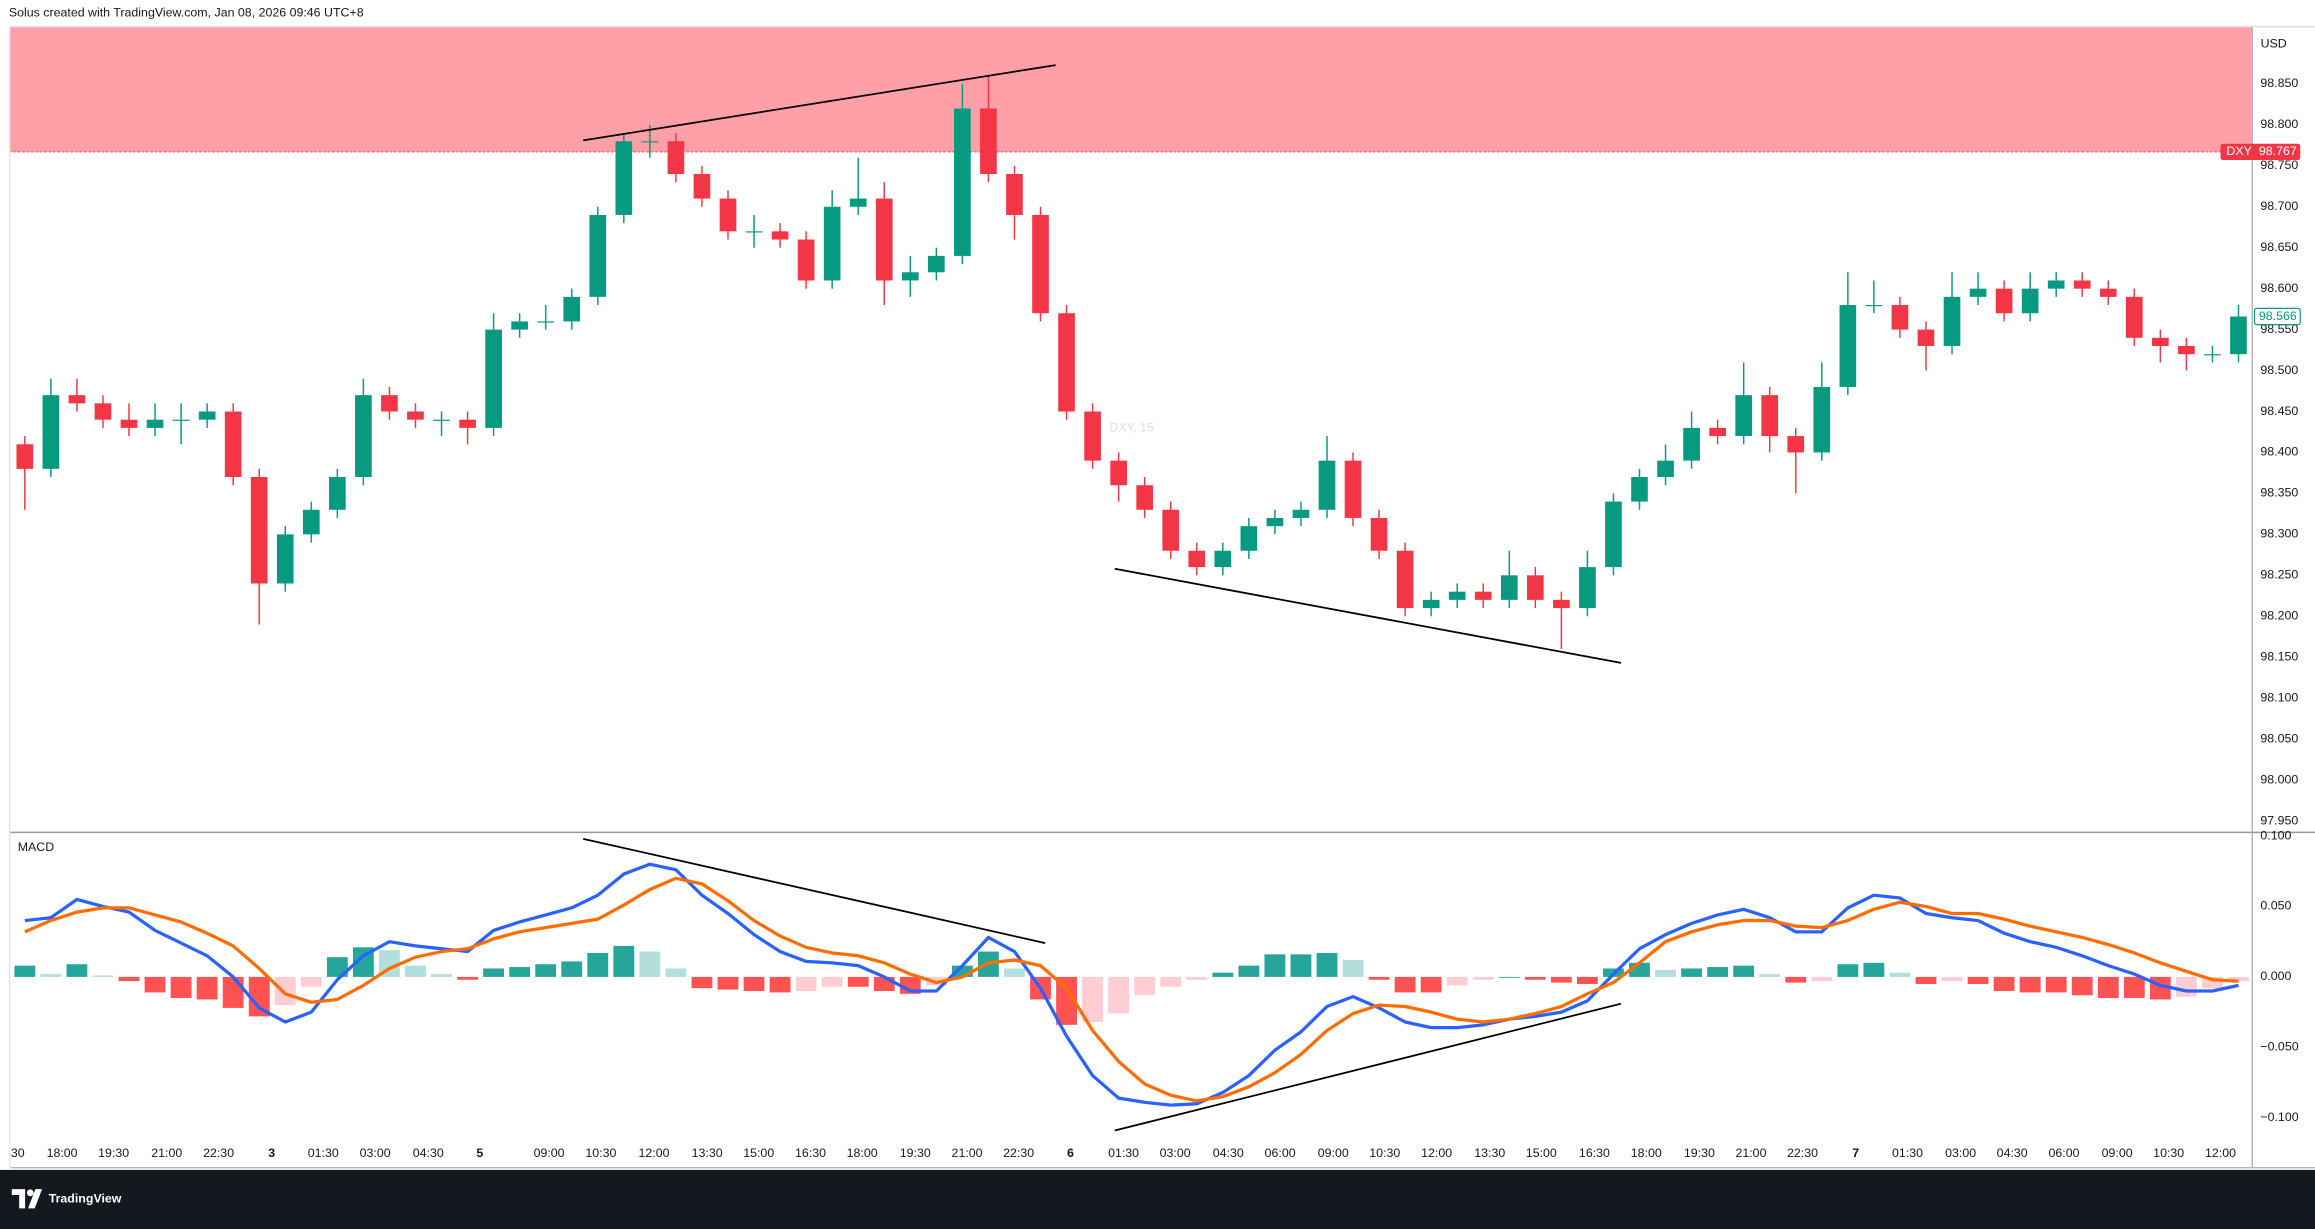  What do you see at coordinates (479, 1153) in the screenshot?
I see `x-tick-label: 5` at bounding box center [479, 1153].